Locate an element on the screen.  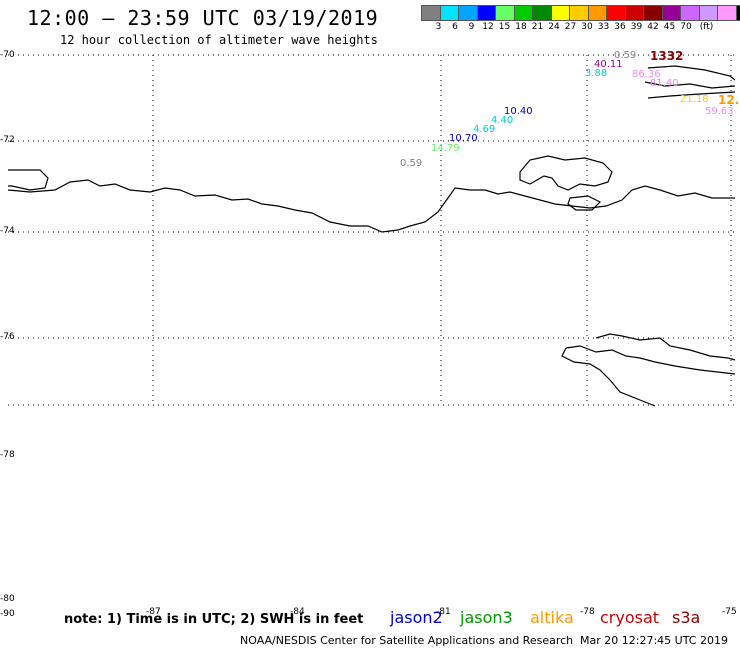
lon-label: -81 is located at coordinates (443, 612).